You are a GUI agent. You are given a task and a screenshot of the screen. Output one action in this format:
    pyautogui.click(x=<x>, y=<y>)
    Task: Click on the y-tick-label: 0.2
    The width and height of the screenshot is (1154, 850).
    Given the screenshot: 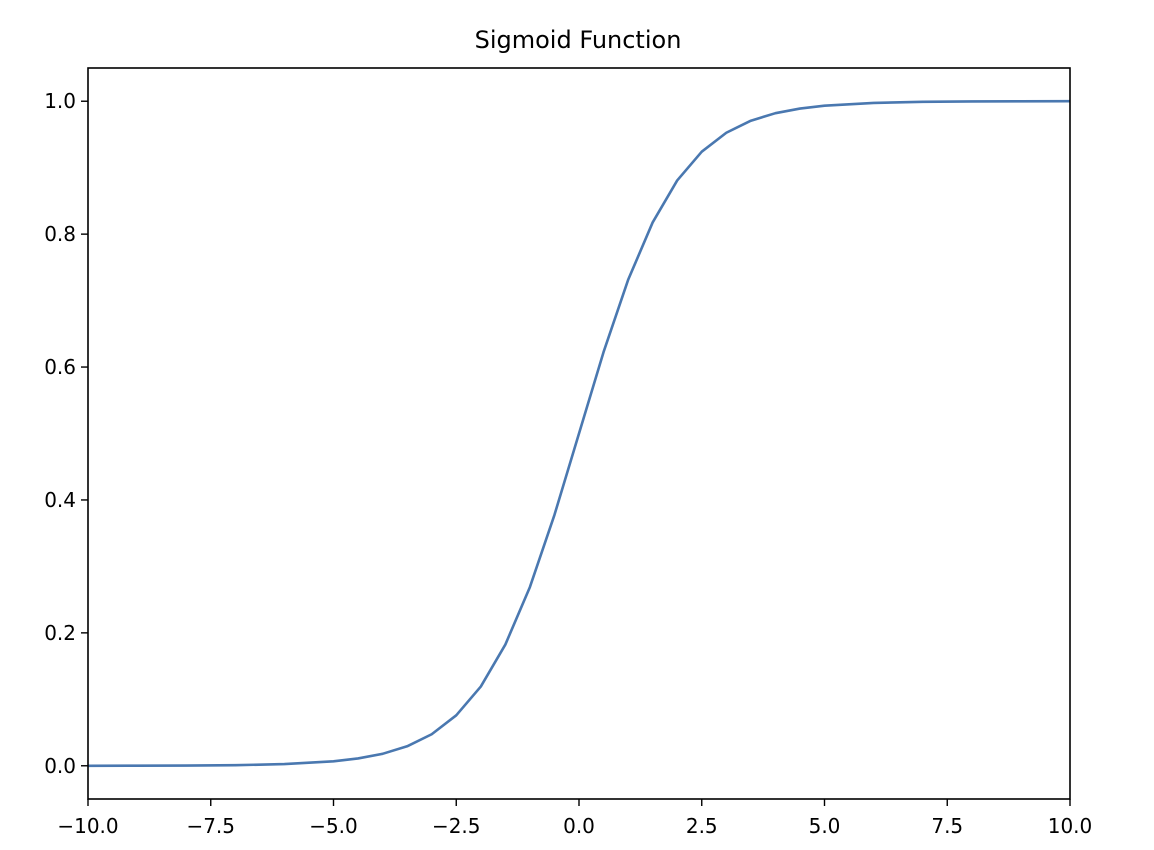 What is the action you would take?
    pyautogui.click(x=60, y=633)
    